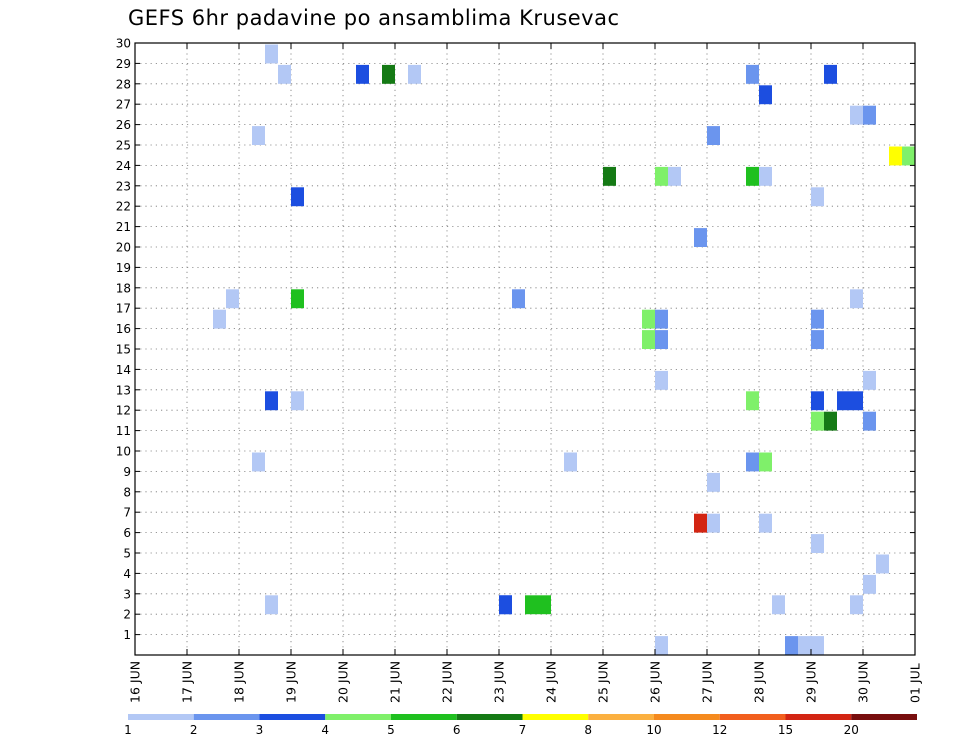  I want to click on x-tick-label: 17 JUN, so click(187, 682).